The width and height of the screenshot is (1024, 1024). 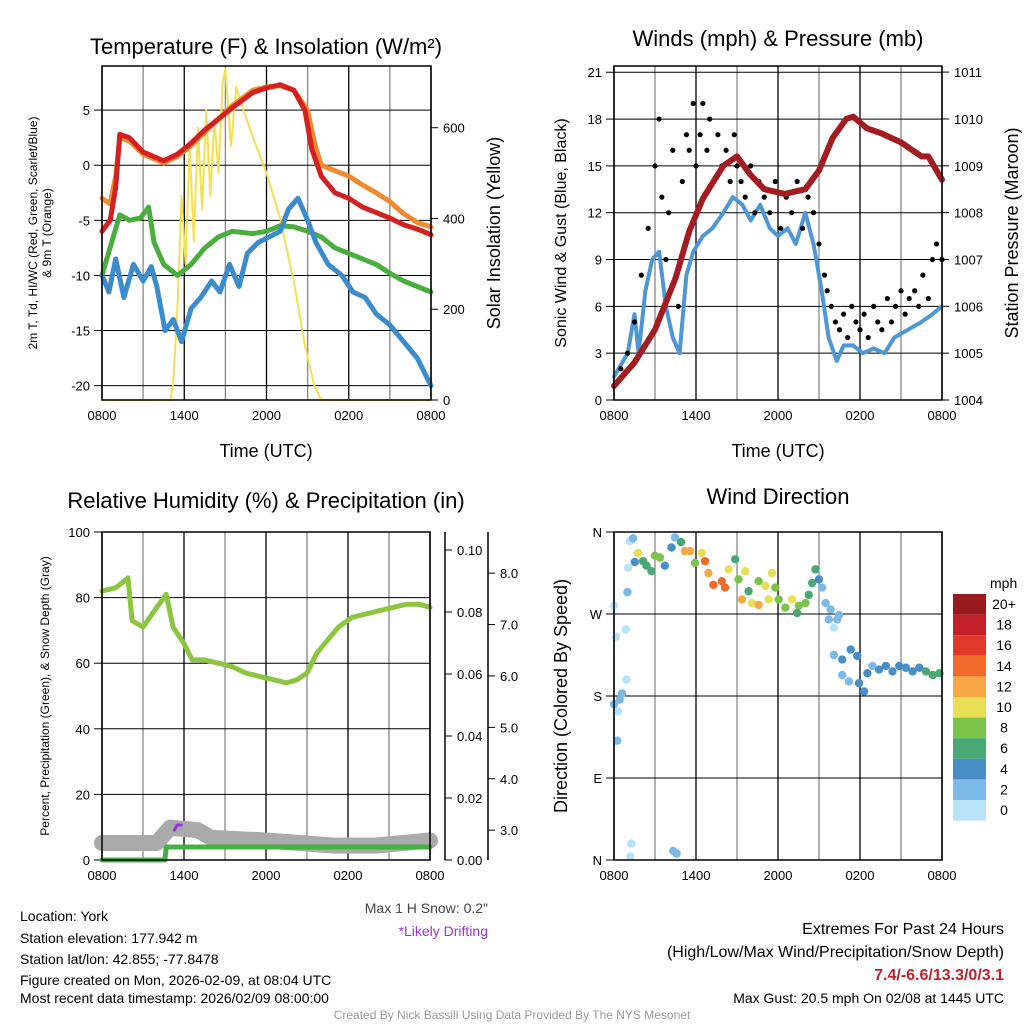 What do you see at coordinates (469, 736) in the screenshot?
I see `right-tick-label: 0.04` at bounding box center [469, 736].